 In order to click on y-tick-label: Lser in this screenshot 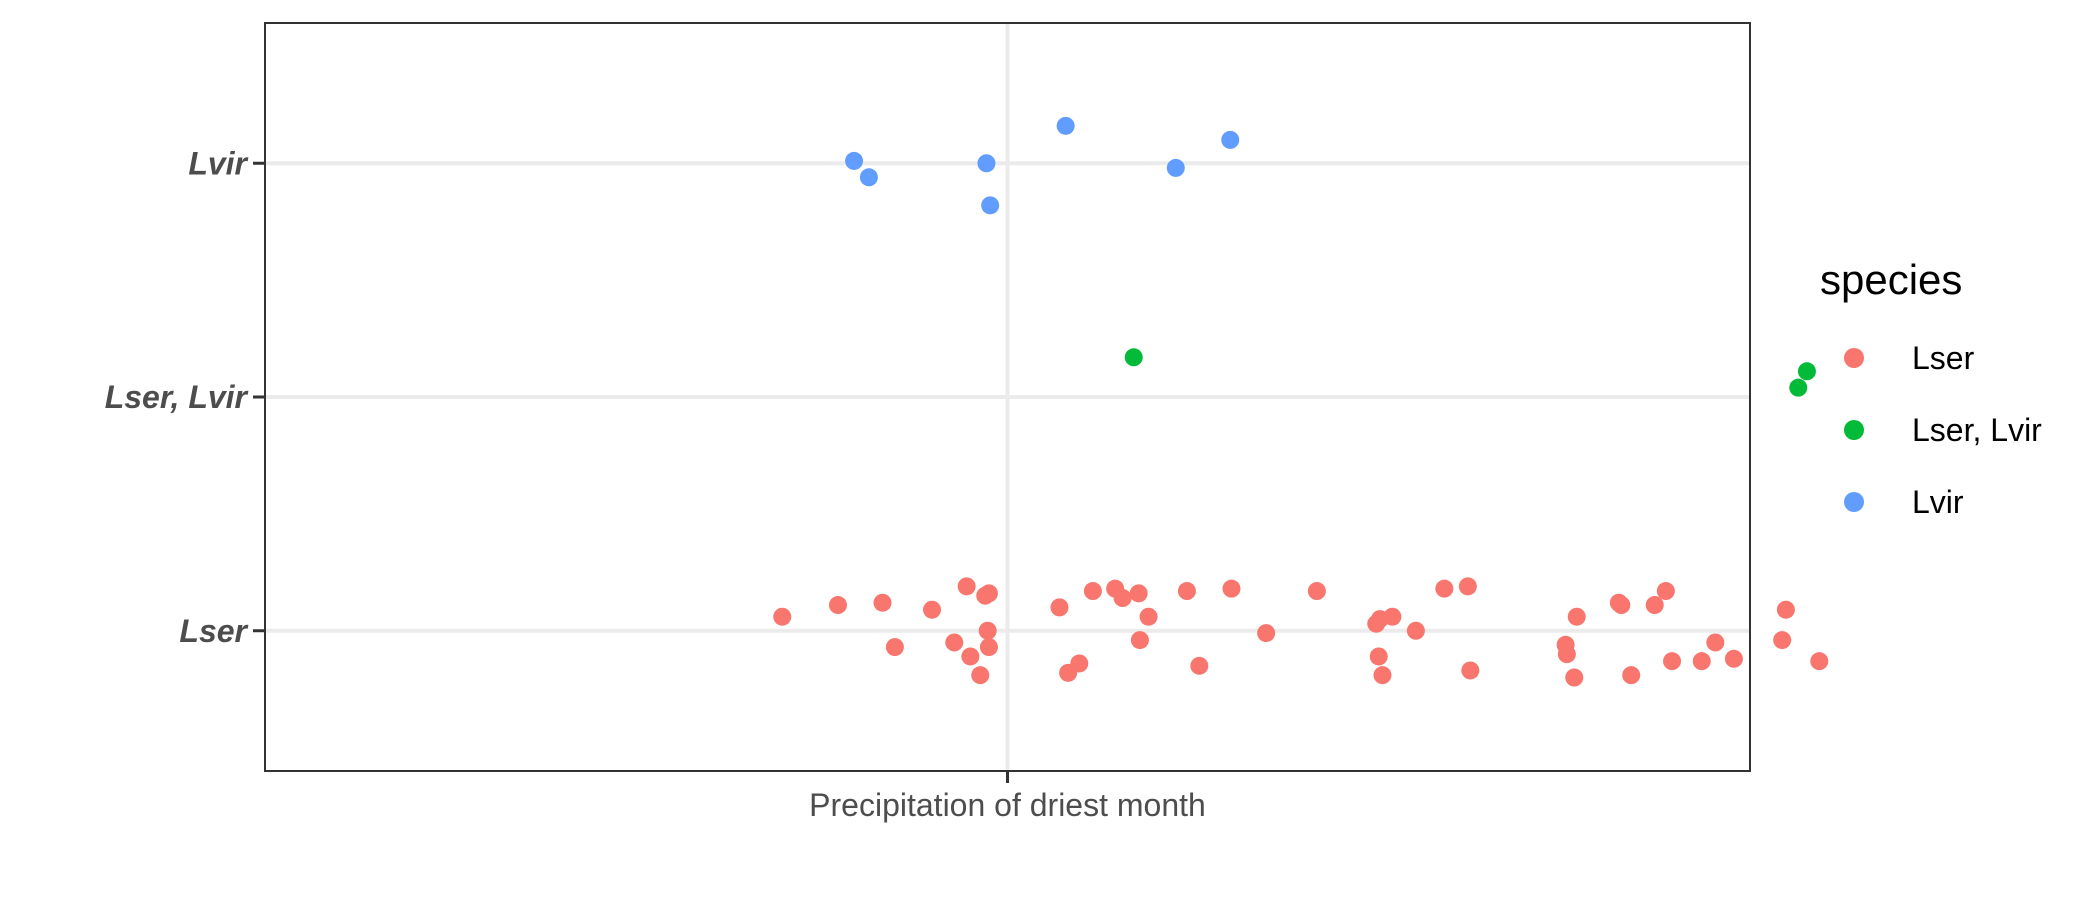, I will do `click(213, 631)`.